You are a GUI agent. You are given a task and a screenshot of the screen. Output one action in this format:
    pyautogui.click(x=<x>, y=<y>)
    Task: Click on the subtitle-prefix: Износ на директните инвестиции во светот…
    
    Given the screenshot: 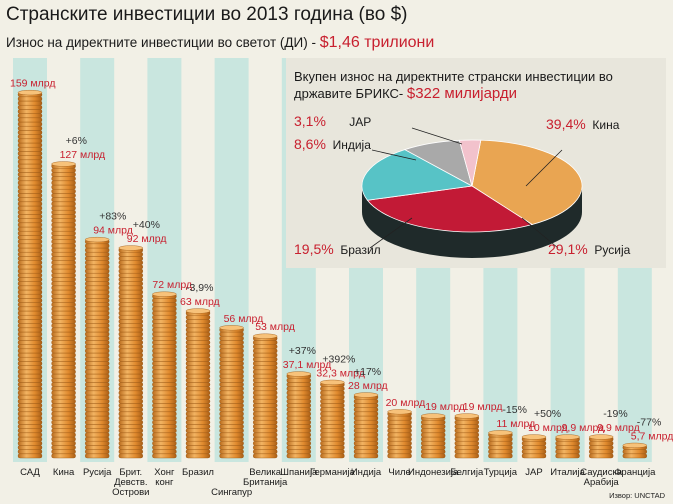 What is the action you would take?
    pyautogui.click(x=161, y=42)
    